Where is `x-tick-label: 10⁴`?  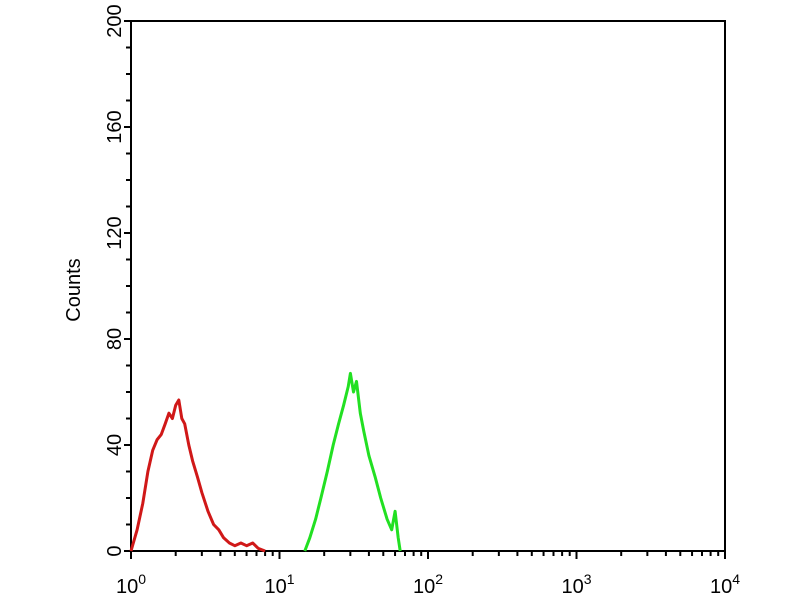 x-tick-label: 10⁴ is located at coordinates (725, 584).